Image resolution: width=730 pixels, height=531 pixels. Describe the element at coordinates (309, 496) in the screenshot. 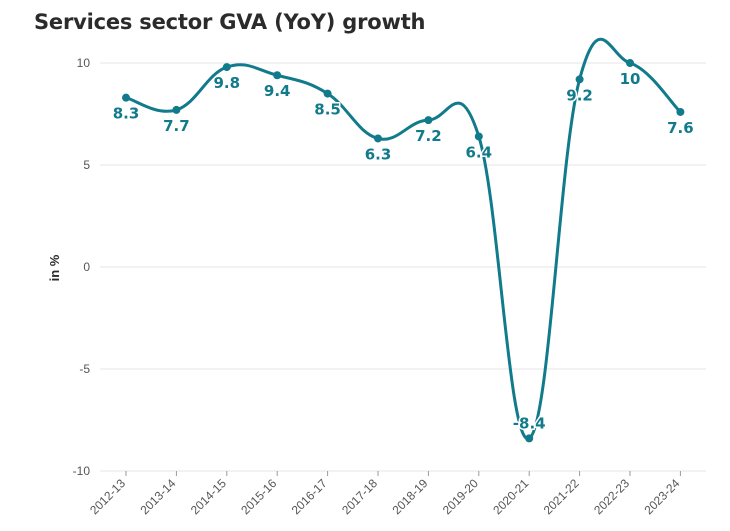

I see `x-tick-label: 2016-17` at that location.